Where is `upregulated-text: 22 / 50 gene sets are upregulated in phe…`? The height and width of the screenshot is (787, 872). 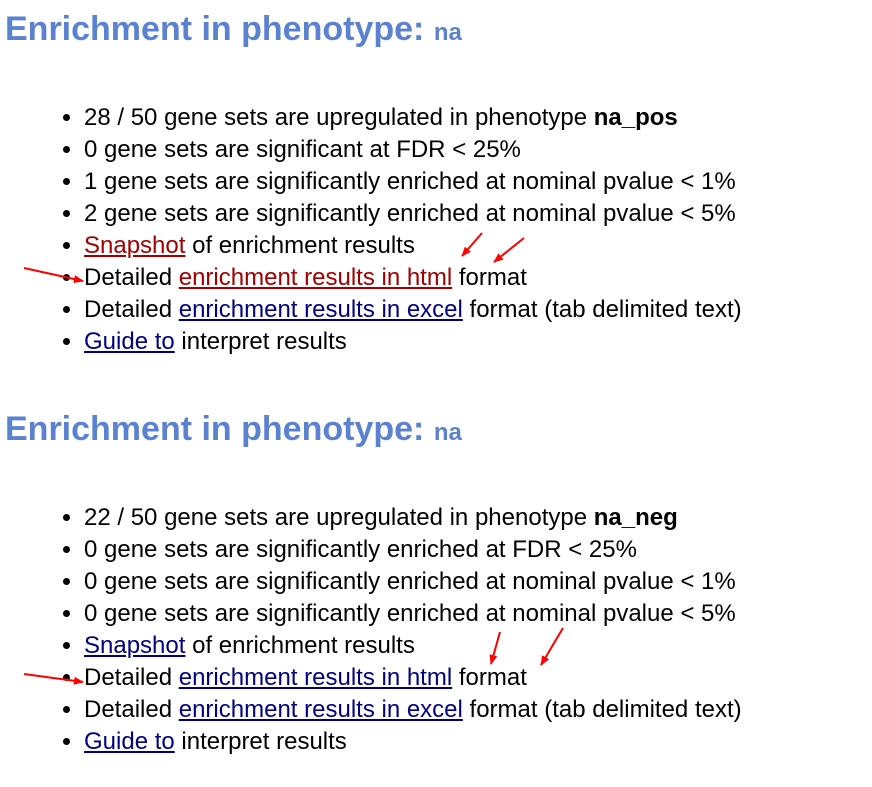
upregulated-text: 22 / 50 gene sets are upregulated in phe… is located at coordinates (336, 517).